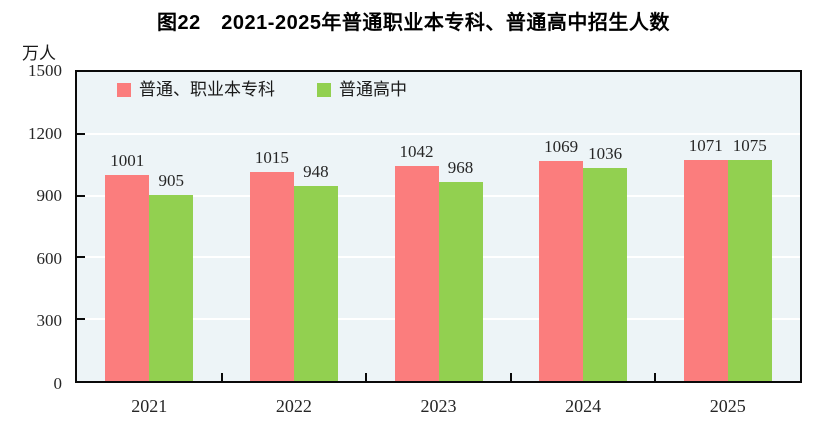  Describe the element at coordinates (271, 276) in the screenshot. I see `bar-vocational-college-2022` at that location.